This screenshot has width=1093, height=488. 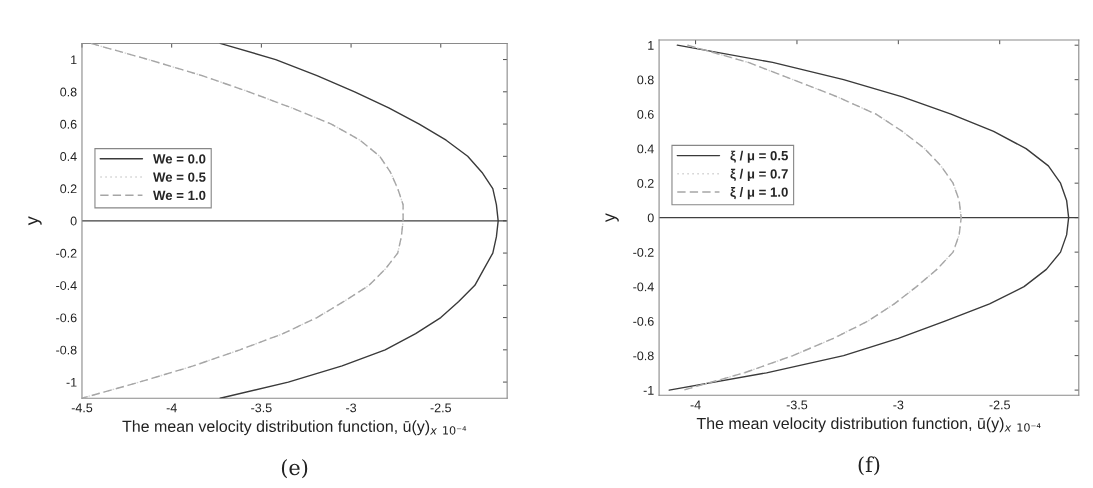 I want to click on legend-label: We = 0.0, so click(x=179, y=159).